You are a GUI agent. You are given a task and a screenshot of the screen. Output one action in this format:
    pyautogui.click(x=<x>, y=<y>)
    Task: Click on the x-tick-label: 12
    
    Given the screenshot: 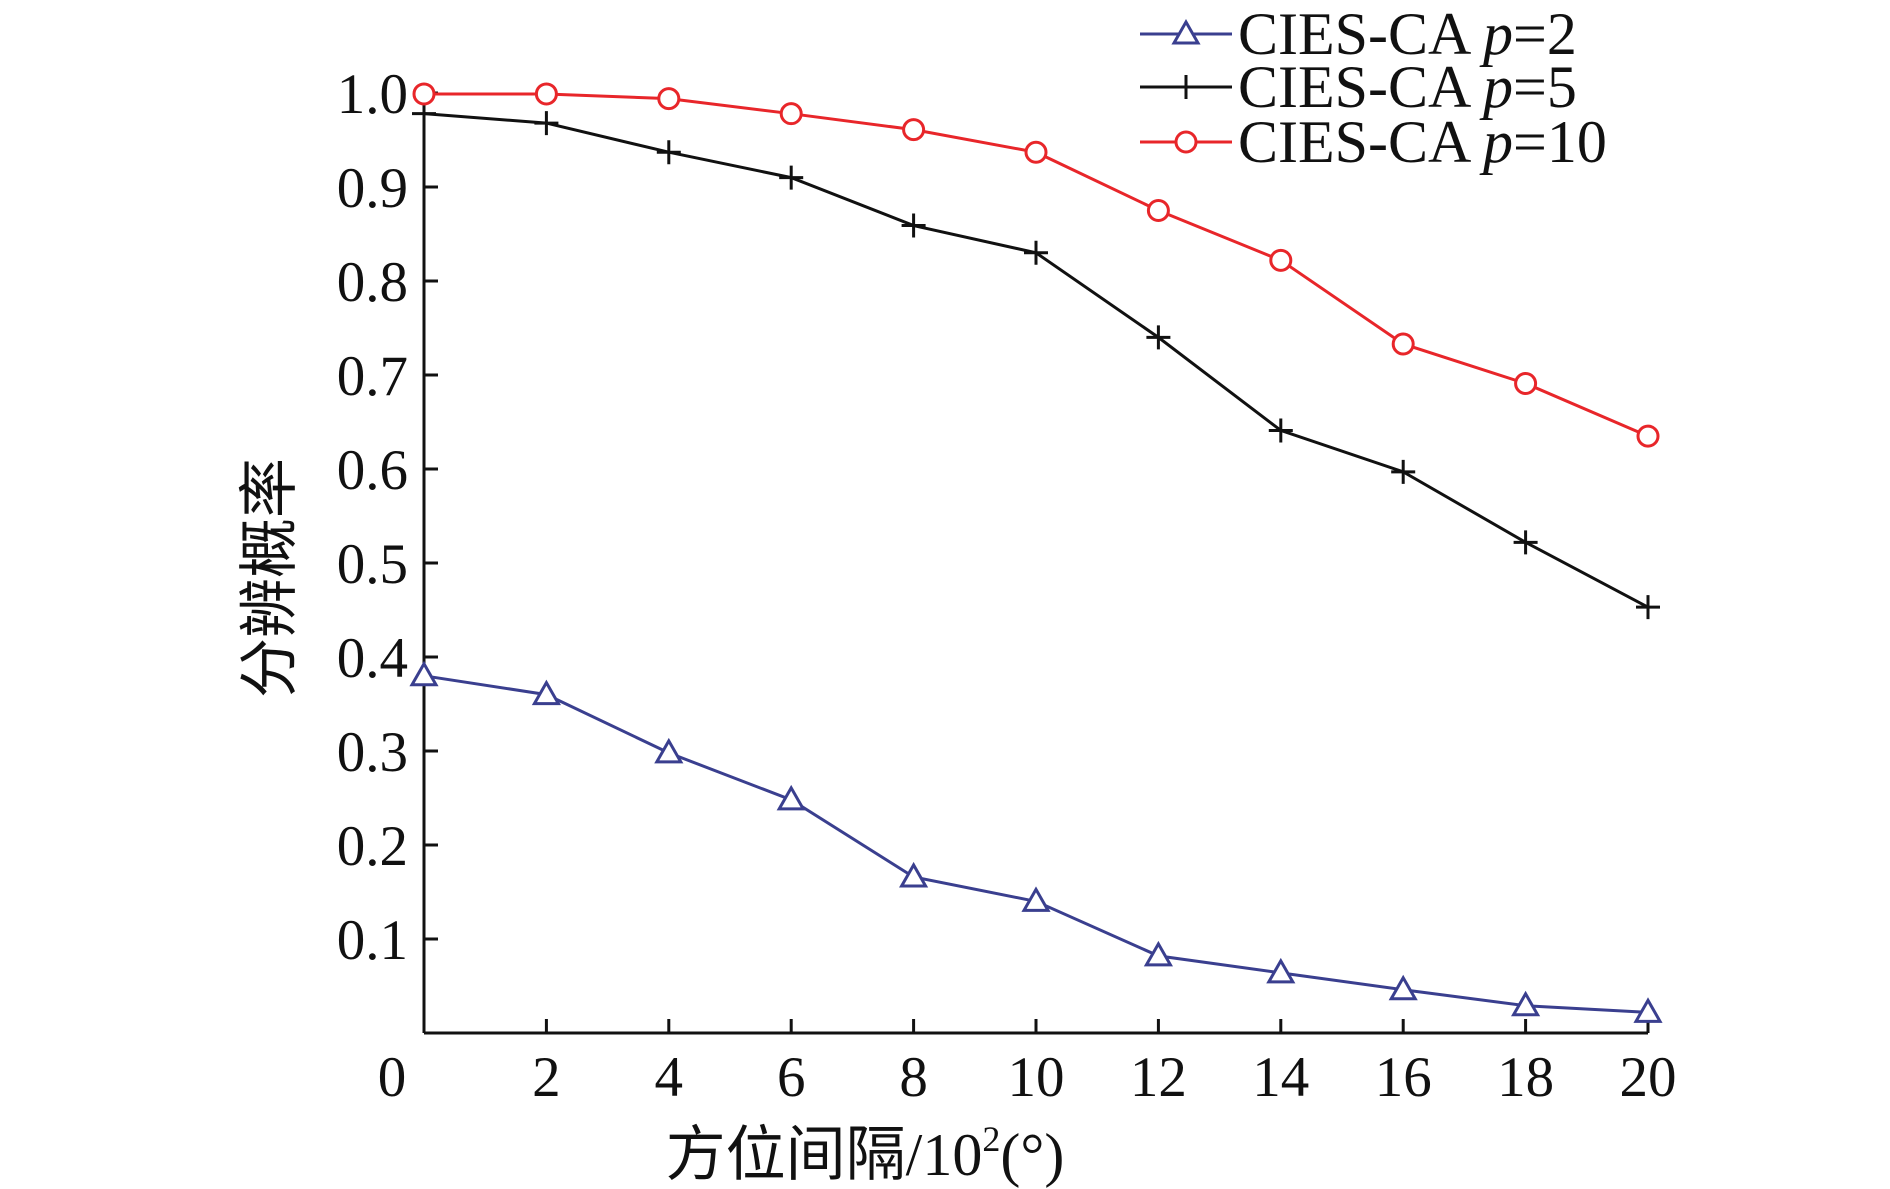 What is the action you would take?
    pyautogui.click(x=1158, y=1077)
    